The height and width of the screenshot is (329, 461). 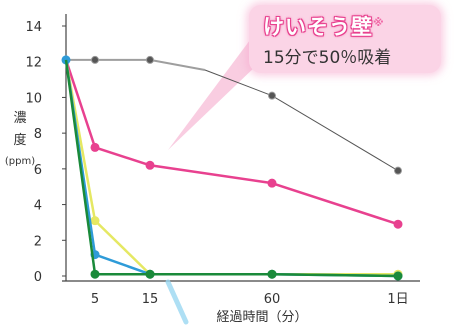 I want to click on callout-title: けいそう壁※, so click(x=324, y=27).